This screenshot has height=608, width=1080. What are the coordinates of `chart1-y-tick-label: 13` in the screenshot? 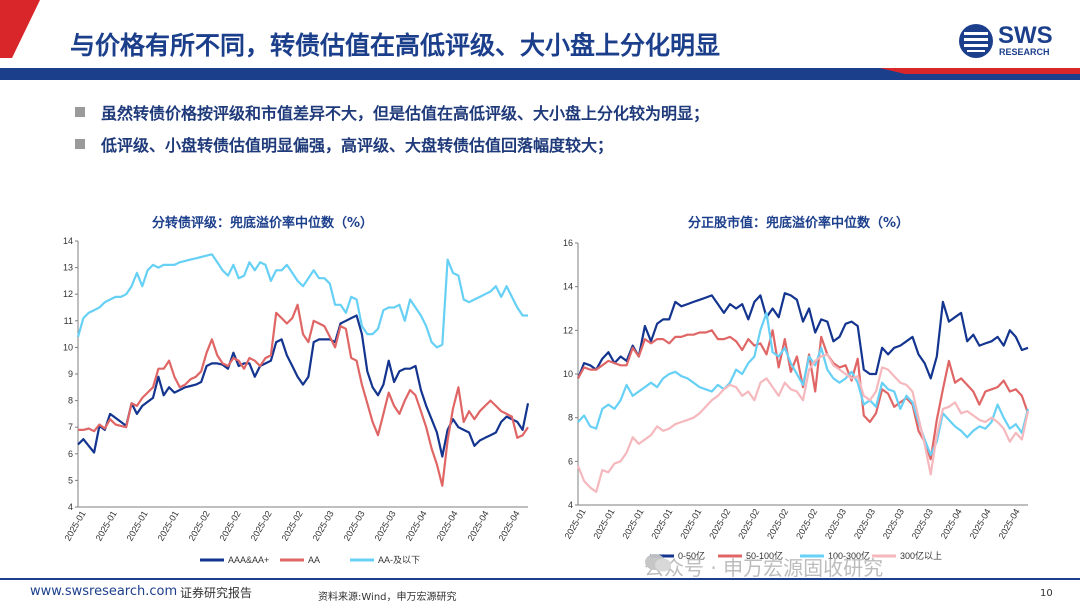 It's located at (68, 268).